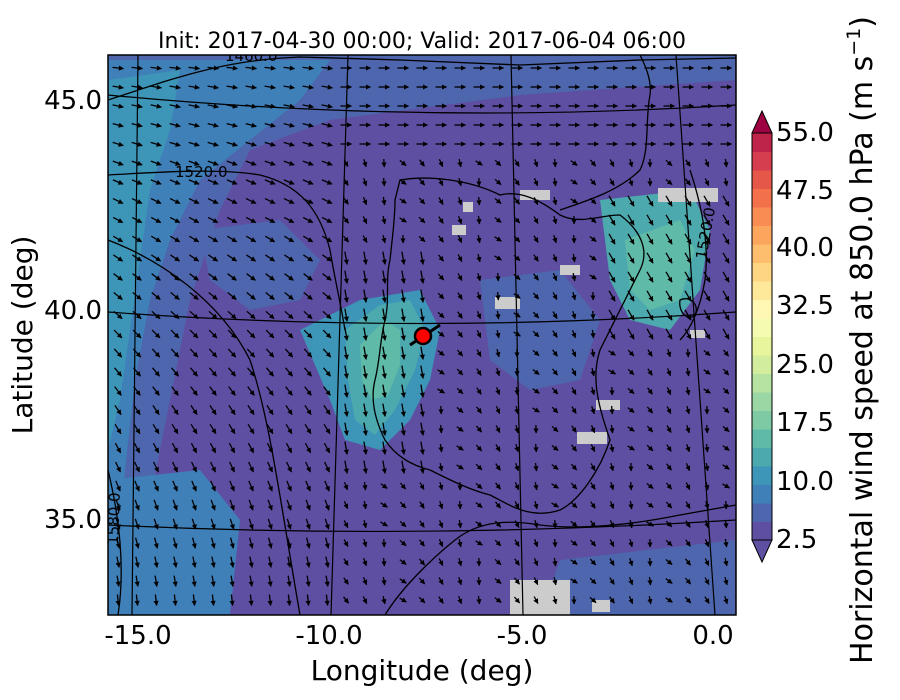  I want to click on meridian-line, so click(339, 335).